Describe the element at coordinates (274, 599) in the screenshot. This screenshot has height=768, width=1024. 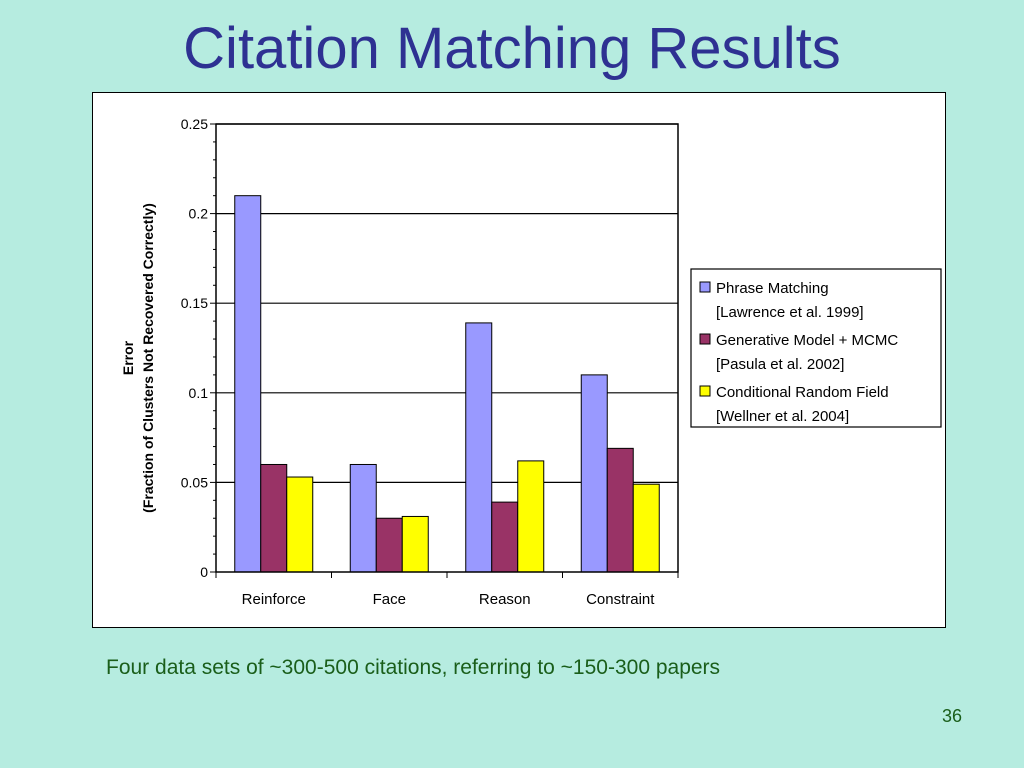
I see `x-tick-label: Reinforce` at that location.